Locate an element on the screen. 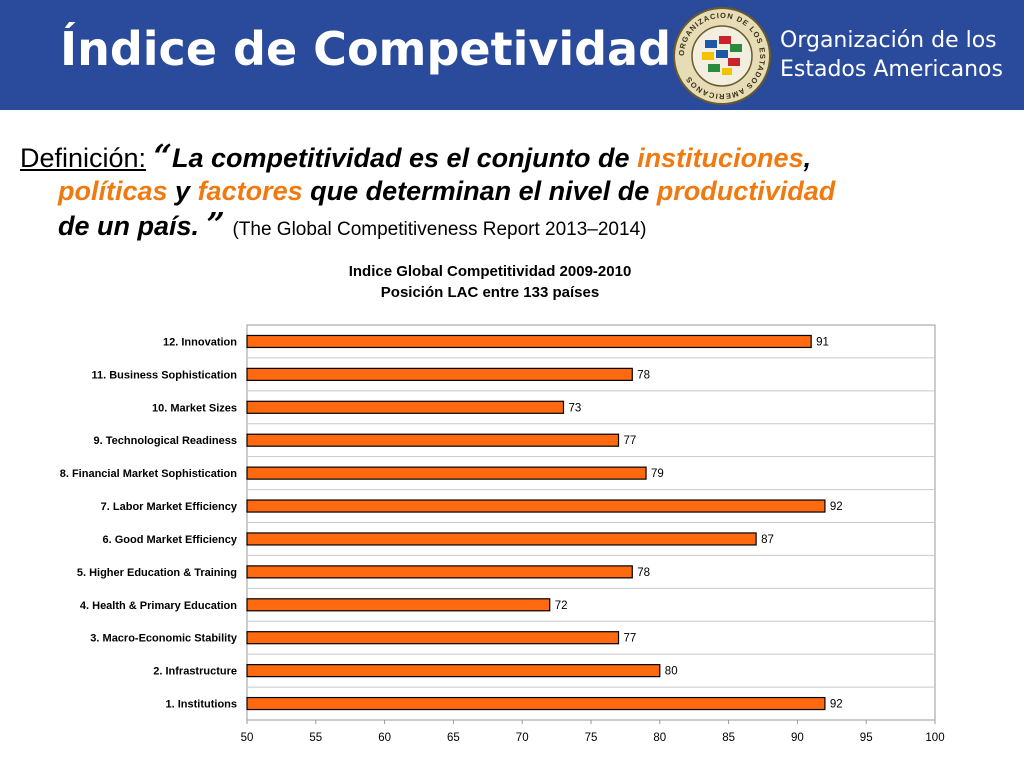 The width and height of the screenshot is (1024, 768). highlight-instituciones: instituciones is located at coordinates (720, 158).